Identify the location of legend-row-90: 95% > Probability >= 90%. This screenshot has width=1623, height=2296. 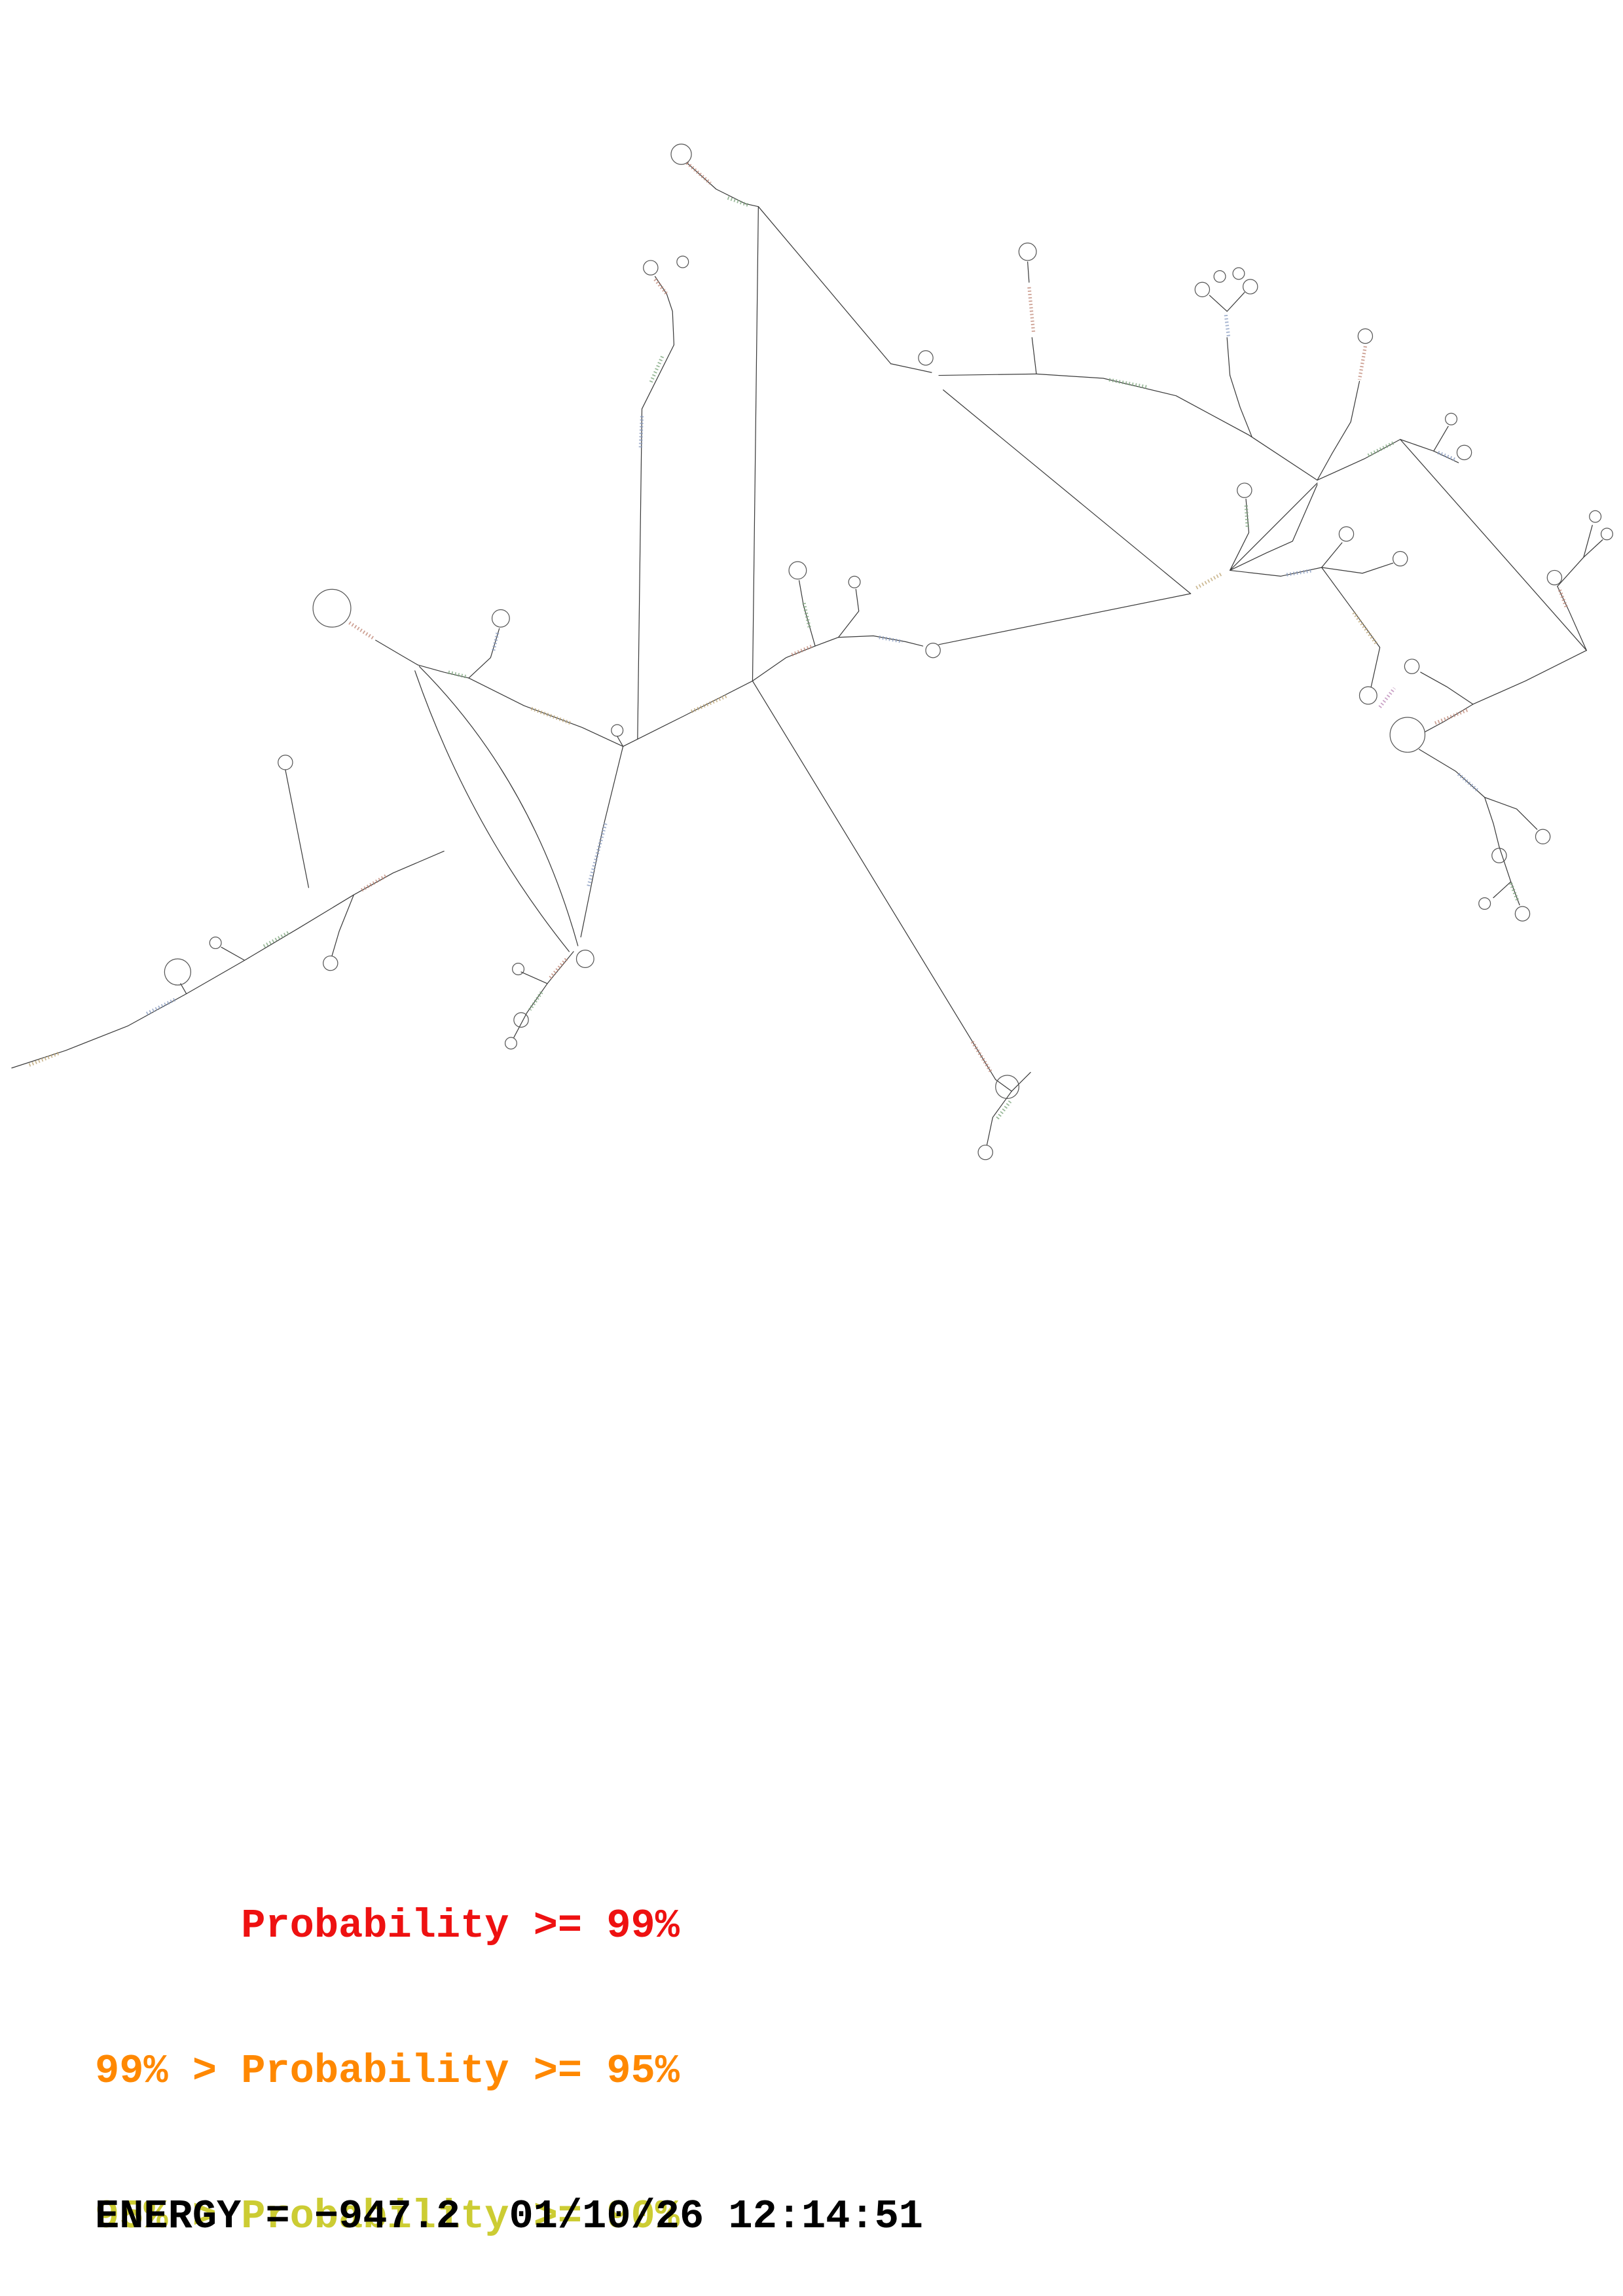
(387, 2216).